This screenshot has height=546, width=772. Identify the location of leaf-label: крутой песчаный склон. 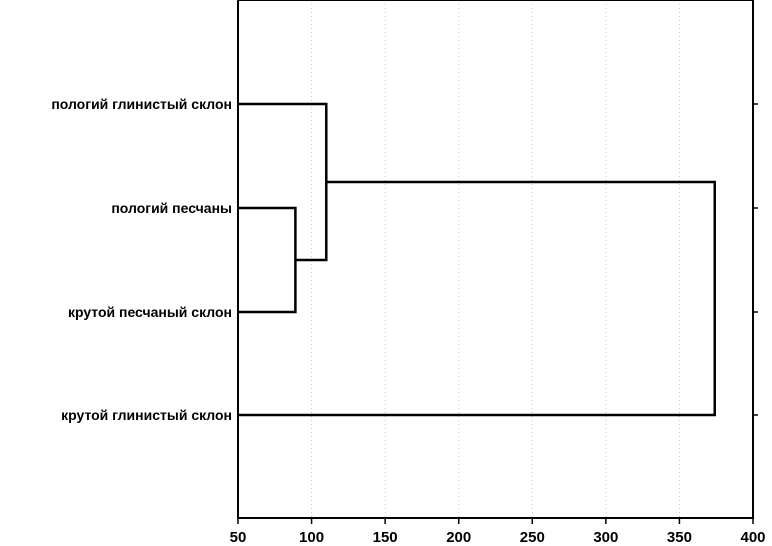
(150, 312).